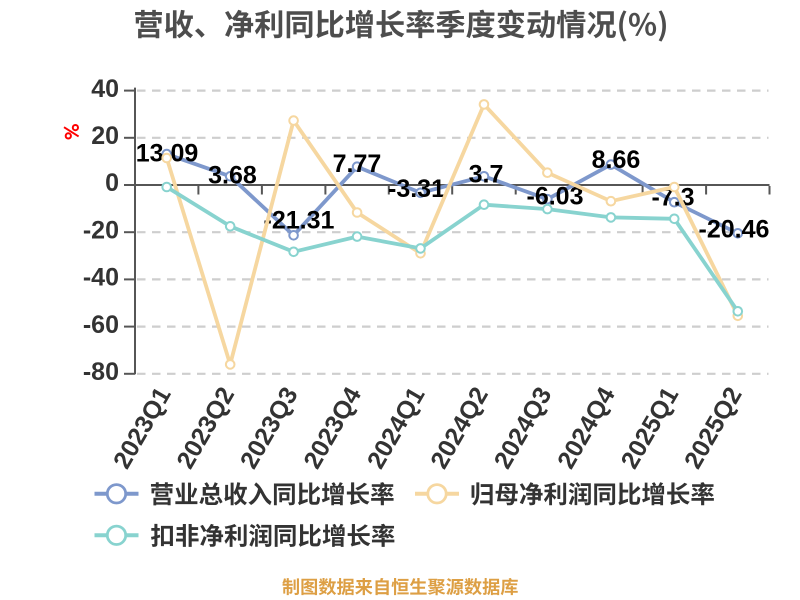 The image size is (800, 600). What do you see at coordinates (486, 175) in the screenshot?
I see `svg-text: 3.7` at bounding box center [486, 175].